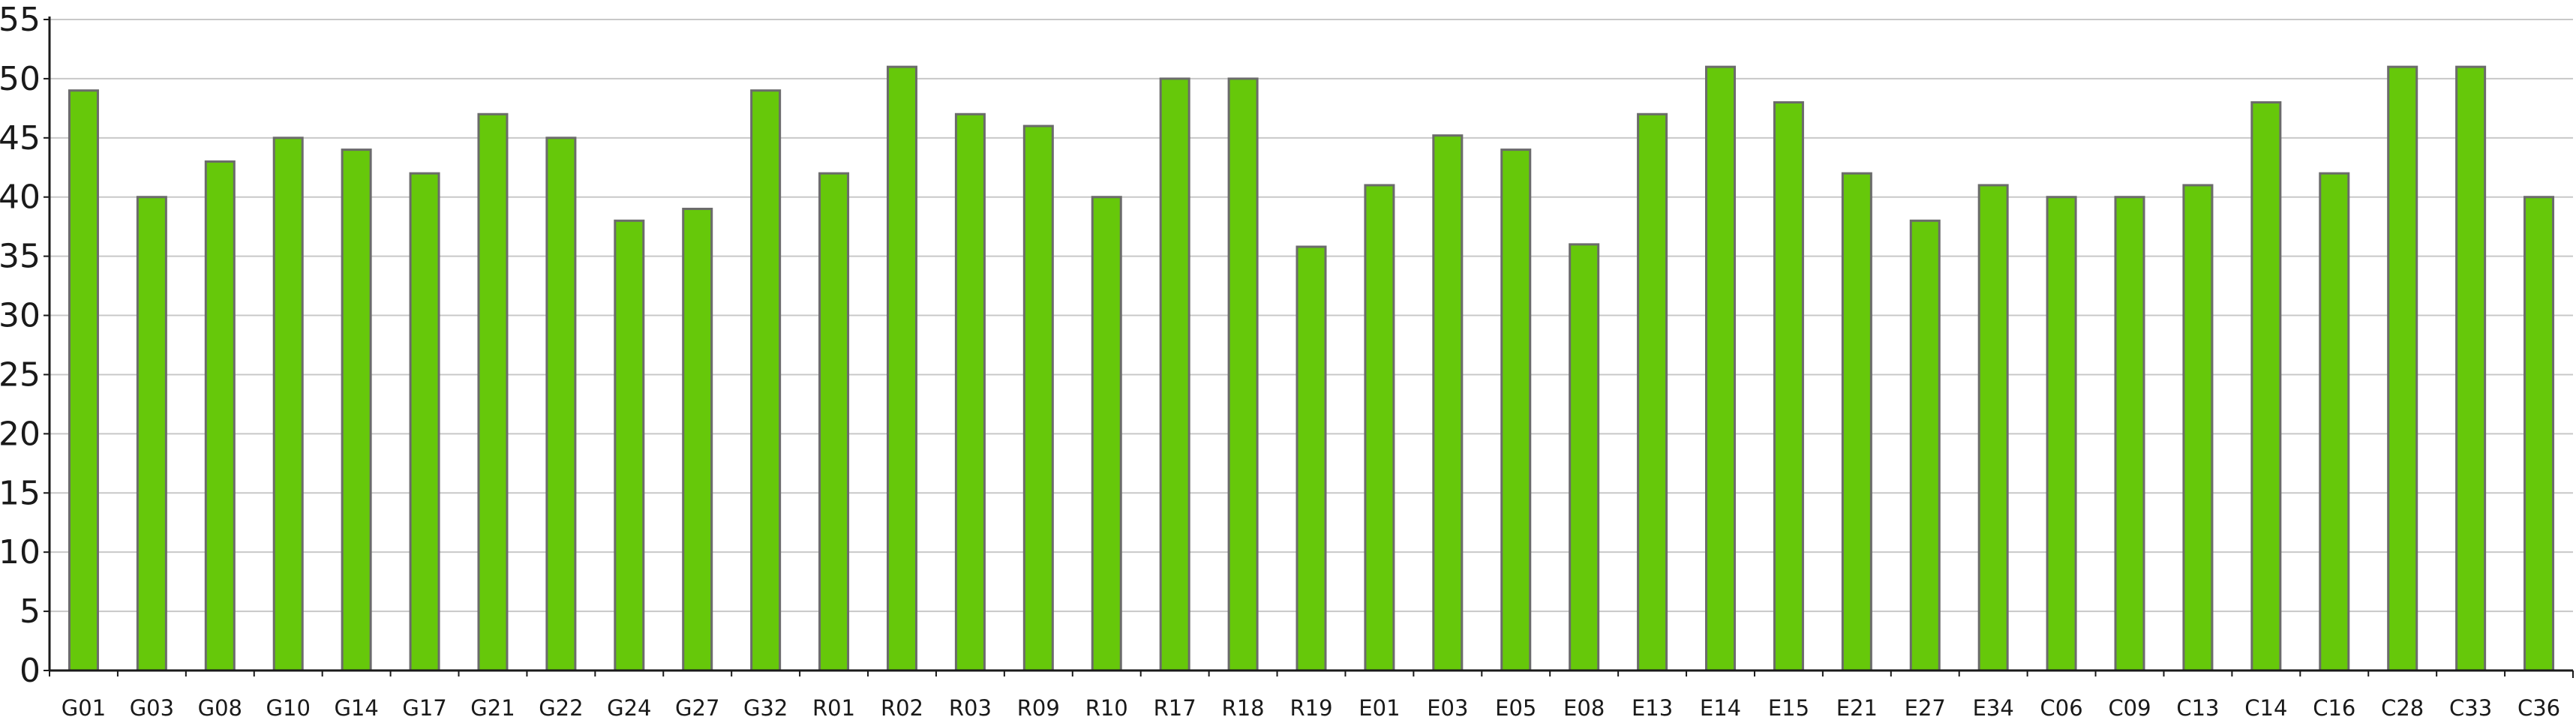 The image size is (2576, 726). What do you see at coordinates (2266, 386) in the screenshot?
I see `bar-c14` at bounding box center [2266, 386].